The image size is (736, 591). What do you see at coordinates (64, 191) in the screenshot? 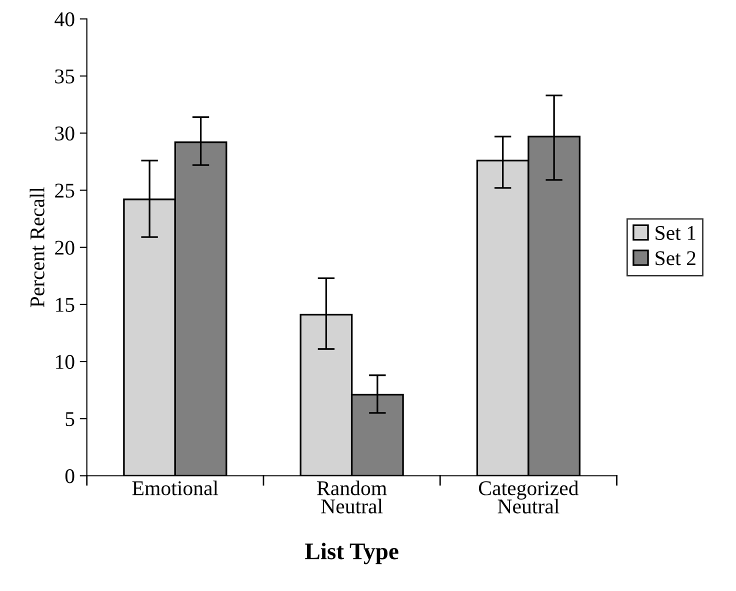
I see `y-tick-label: 25` at bounding box center [64, 191].